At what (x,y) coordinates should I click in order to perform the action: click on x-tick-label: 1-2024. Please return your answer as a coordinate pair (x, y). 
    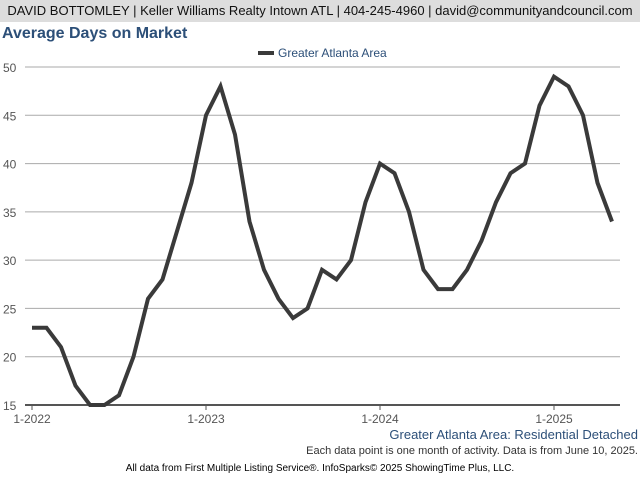
    Looking at the image, I should click on (380, 419).